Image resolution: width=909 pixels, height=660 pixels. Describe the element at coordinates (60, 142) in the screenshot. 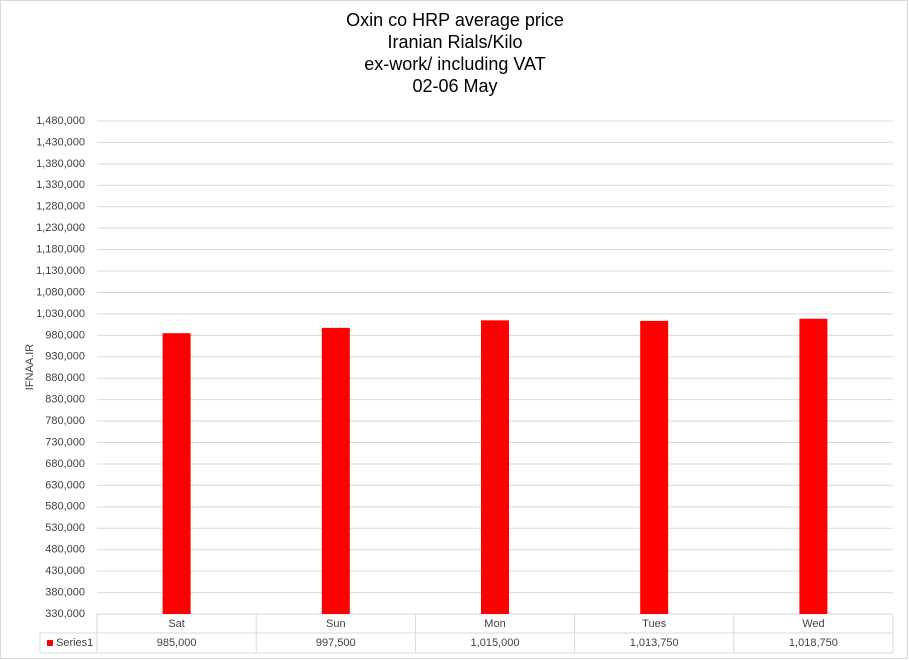

I see `y-tick-label: 1,430,000` at that location.